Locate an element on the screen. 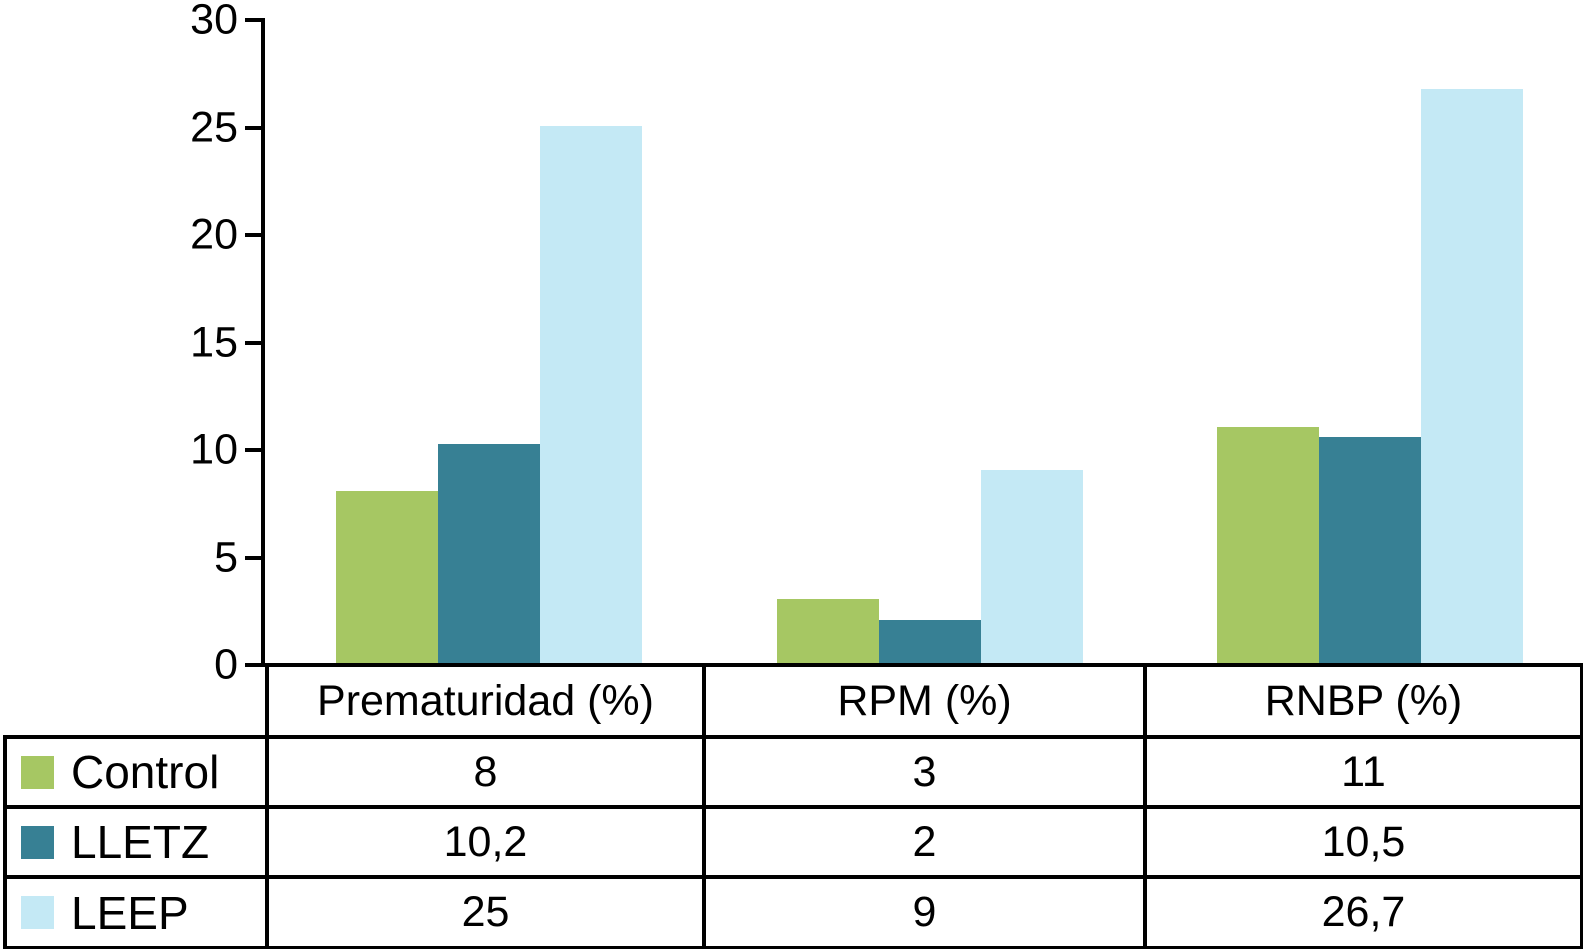 This screenshot has height=949, width=1583. table-row-lletz: LLETZ 10,2 2 10,5 is located at coordinates (793, 842).